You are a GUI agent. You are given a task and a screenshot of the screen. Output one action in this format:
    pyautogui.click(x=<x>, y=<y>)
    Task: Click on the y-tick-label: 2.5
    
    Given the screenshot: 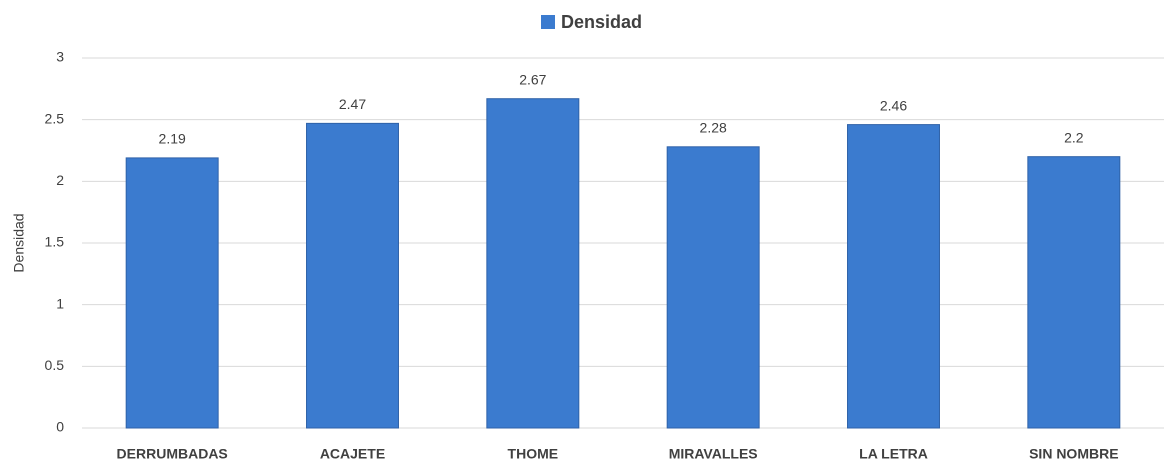 What is the action you would take?
    pyautogui.click(x=55, y=118)
    